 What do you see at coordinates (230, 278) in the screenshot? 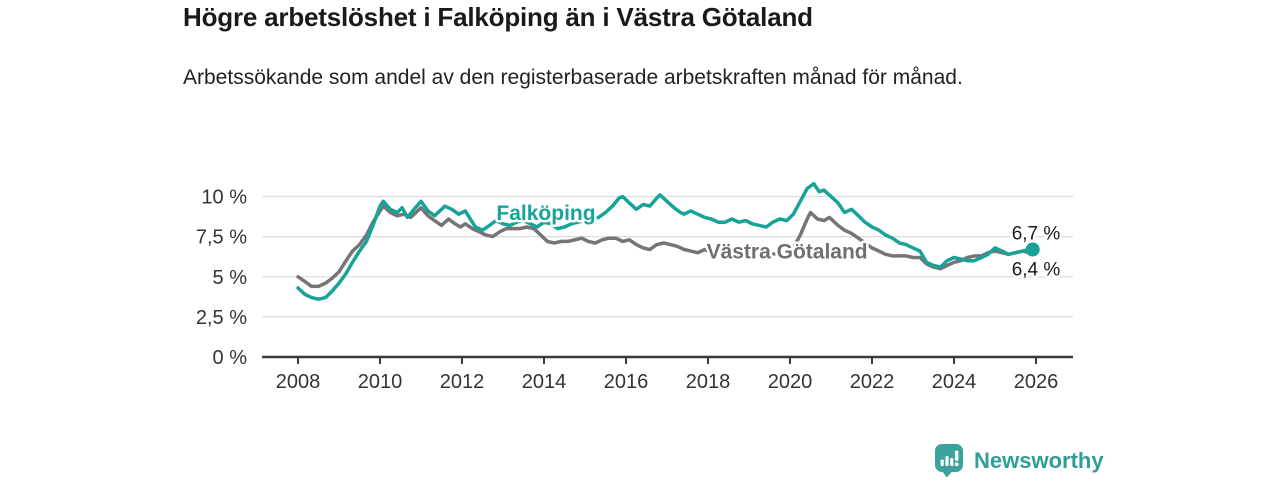
I see `y-tick-label: 5 %` at bounding box center [230, 278].